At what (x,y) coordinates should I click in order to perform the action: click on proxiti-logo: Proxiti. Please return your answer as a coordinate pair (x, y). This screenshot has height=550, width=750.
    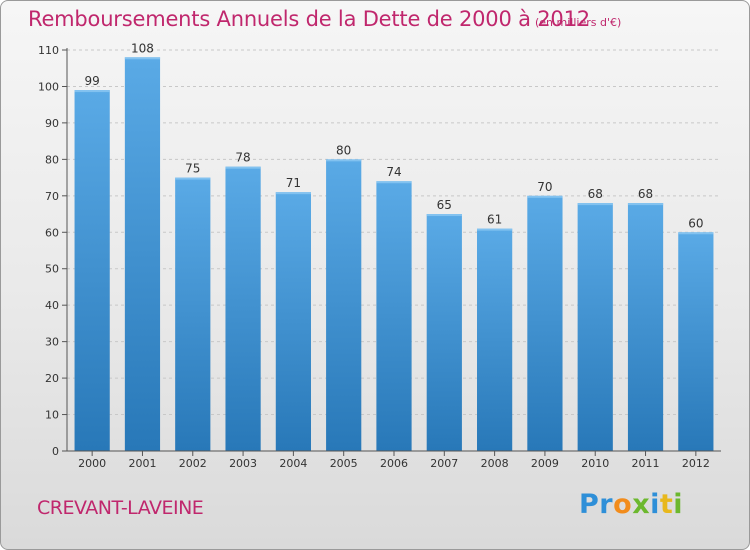
    Looking at the image, I should click on (631, 504).